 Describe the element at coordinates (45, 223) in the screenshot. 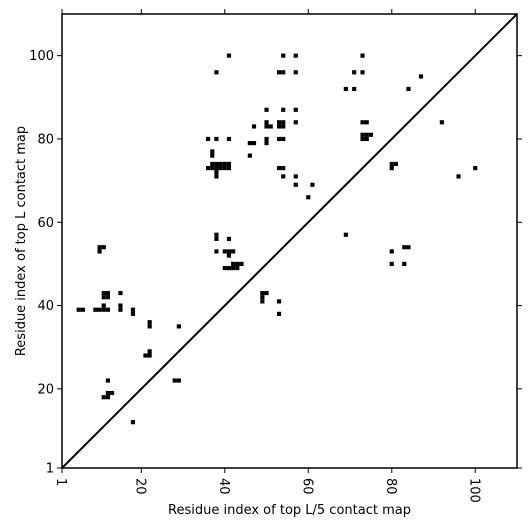

I see `y-tick-label: 60` at that location.